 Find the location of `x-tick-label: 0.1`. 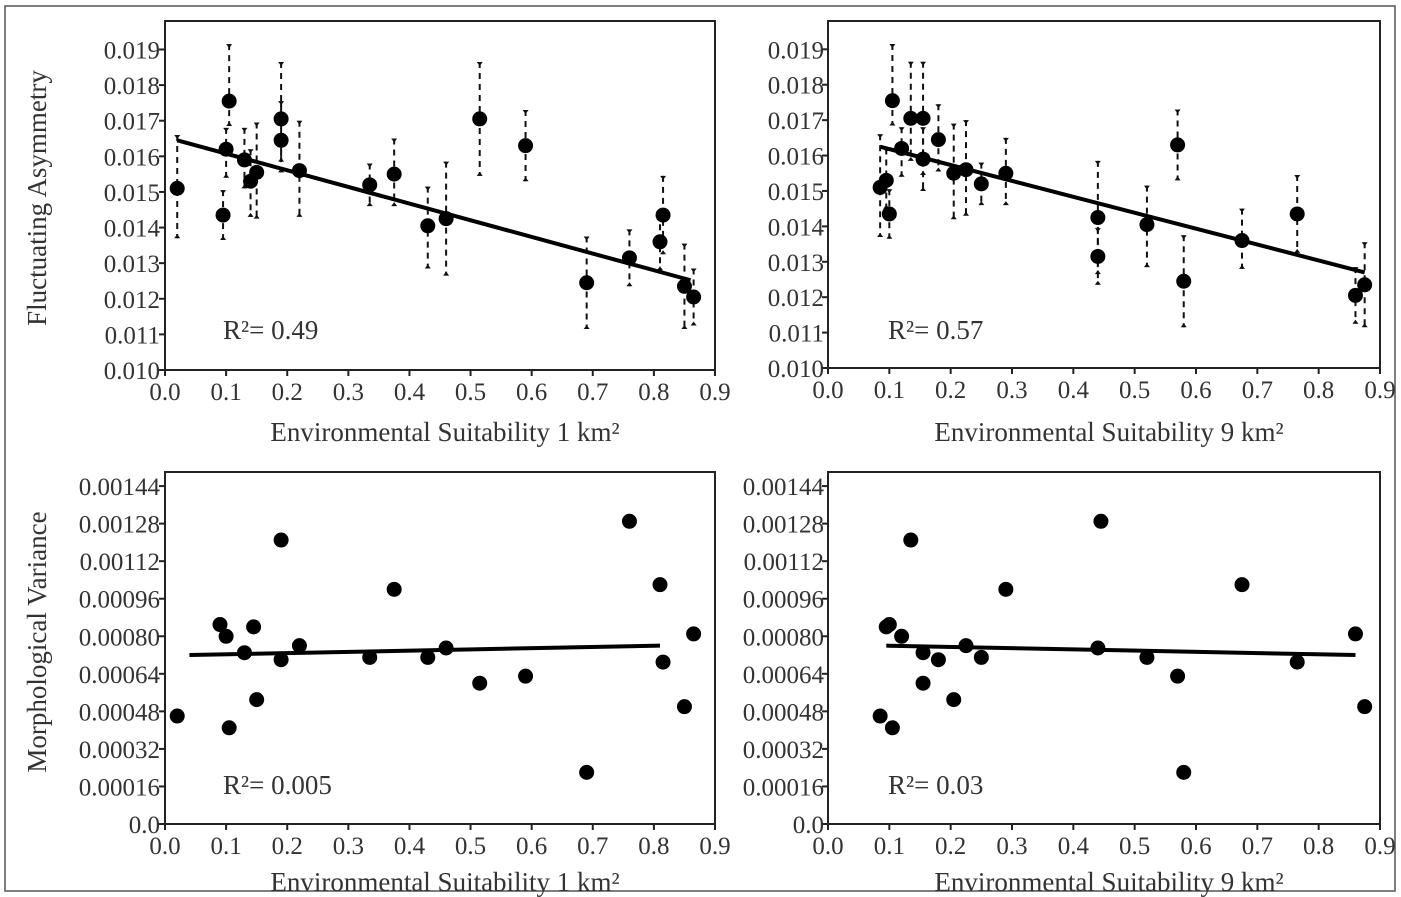

x-tick-label: 0.1 is located at coordinates (889, 390).